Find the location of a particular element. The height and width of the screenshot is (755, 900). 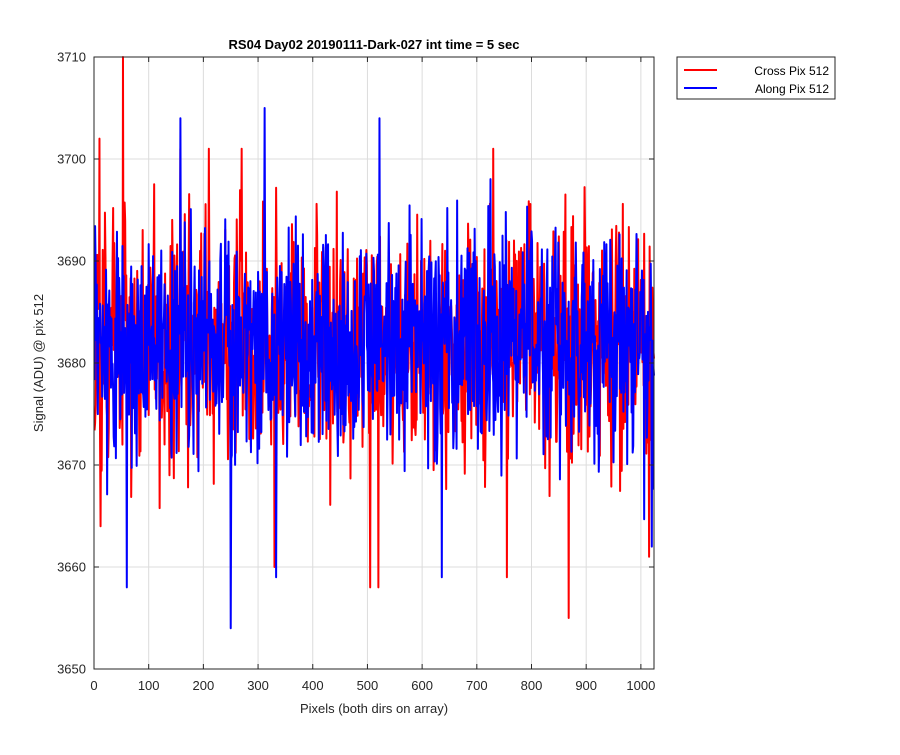

x-tick-label: 800 is located at coordinates (532, 685).